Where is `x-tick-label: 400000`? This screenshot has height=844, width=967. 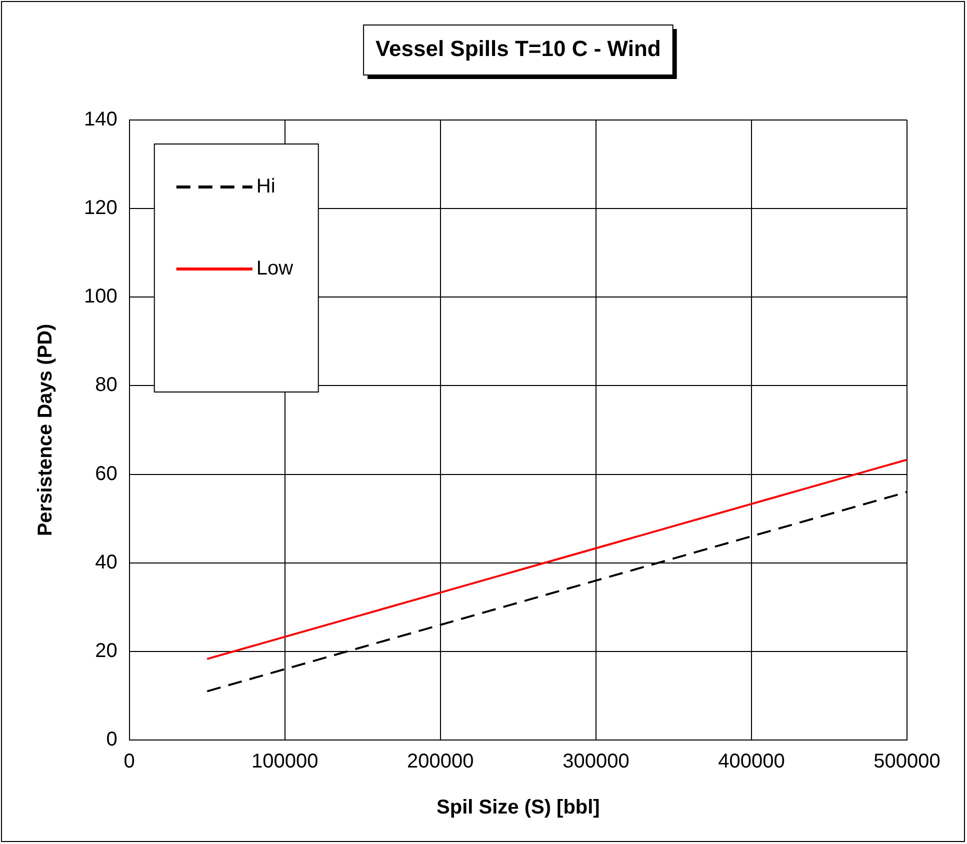
x-tick-label: 400000 is located at coordinates (751, 761).